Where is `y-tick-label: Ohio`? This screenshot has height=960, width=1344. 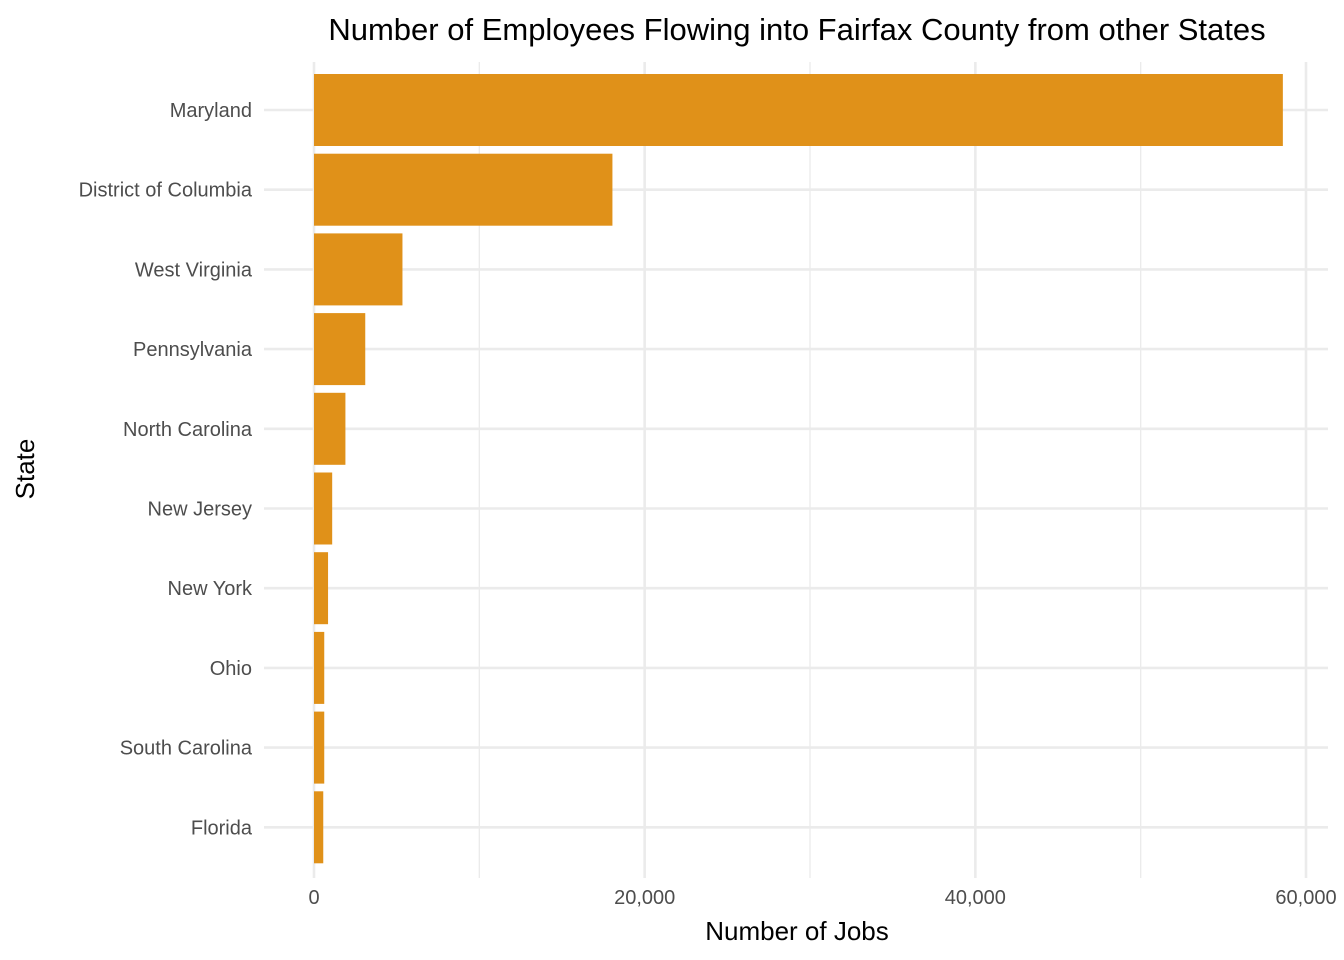 y-tick-label: Ohio is located at coordinates (231, 669).